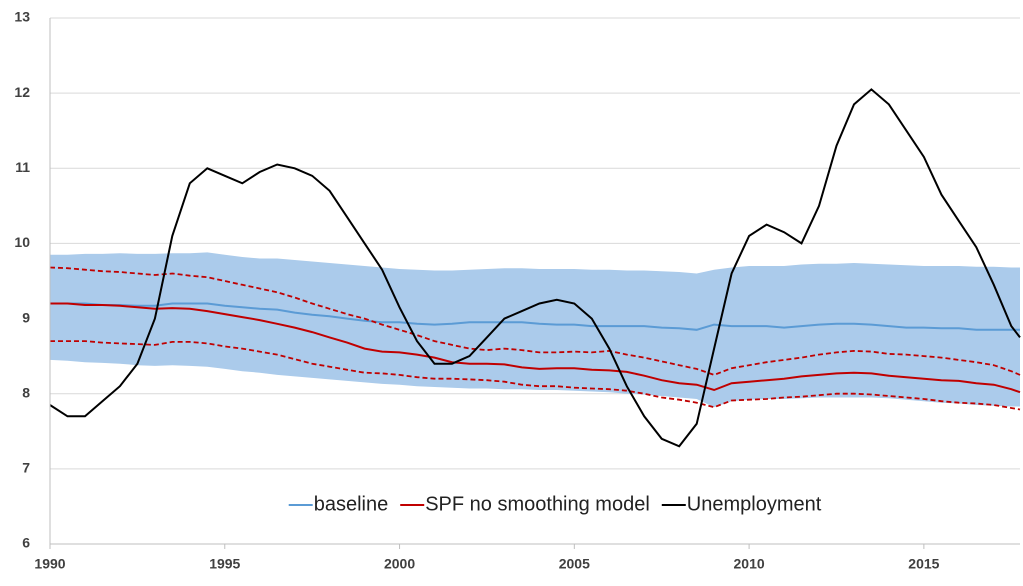 The width and height of the screenshot is (1023, 586). What do you see at coordinates (26, 317) in the screenshot?
I see `y-tick-label: 9` at bounding box center [26, 317].